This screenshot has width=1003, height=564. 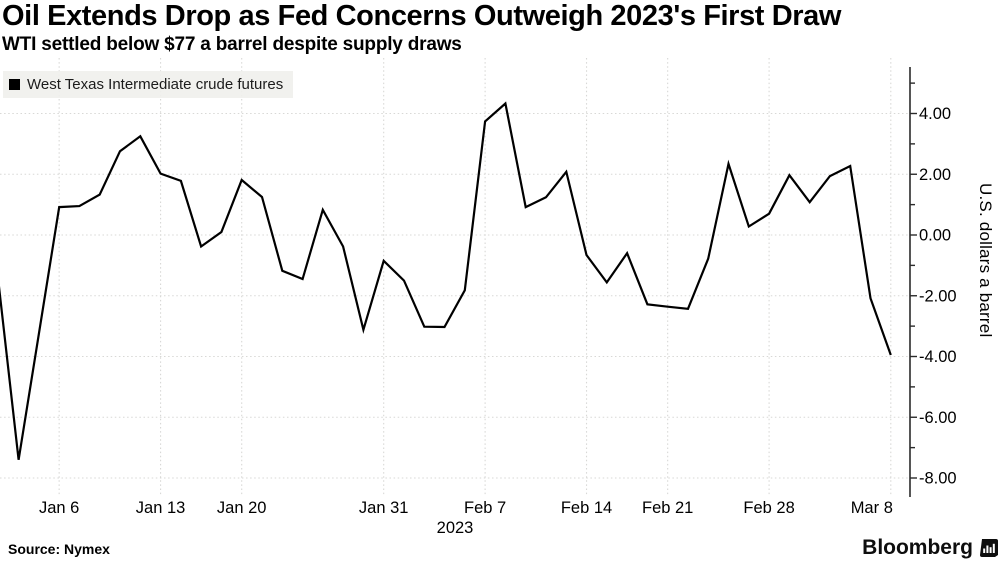 What do you see at coordinates (667, 508) in the screenshot?
I see `x-tick-label: Feb 21` at bounding box center [667, 508].